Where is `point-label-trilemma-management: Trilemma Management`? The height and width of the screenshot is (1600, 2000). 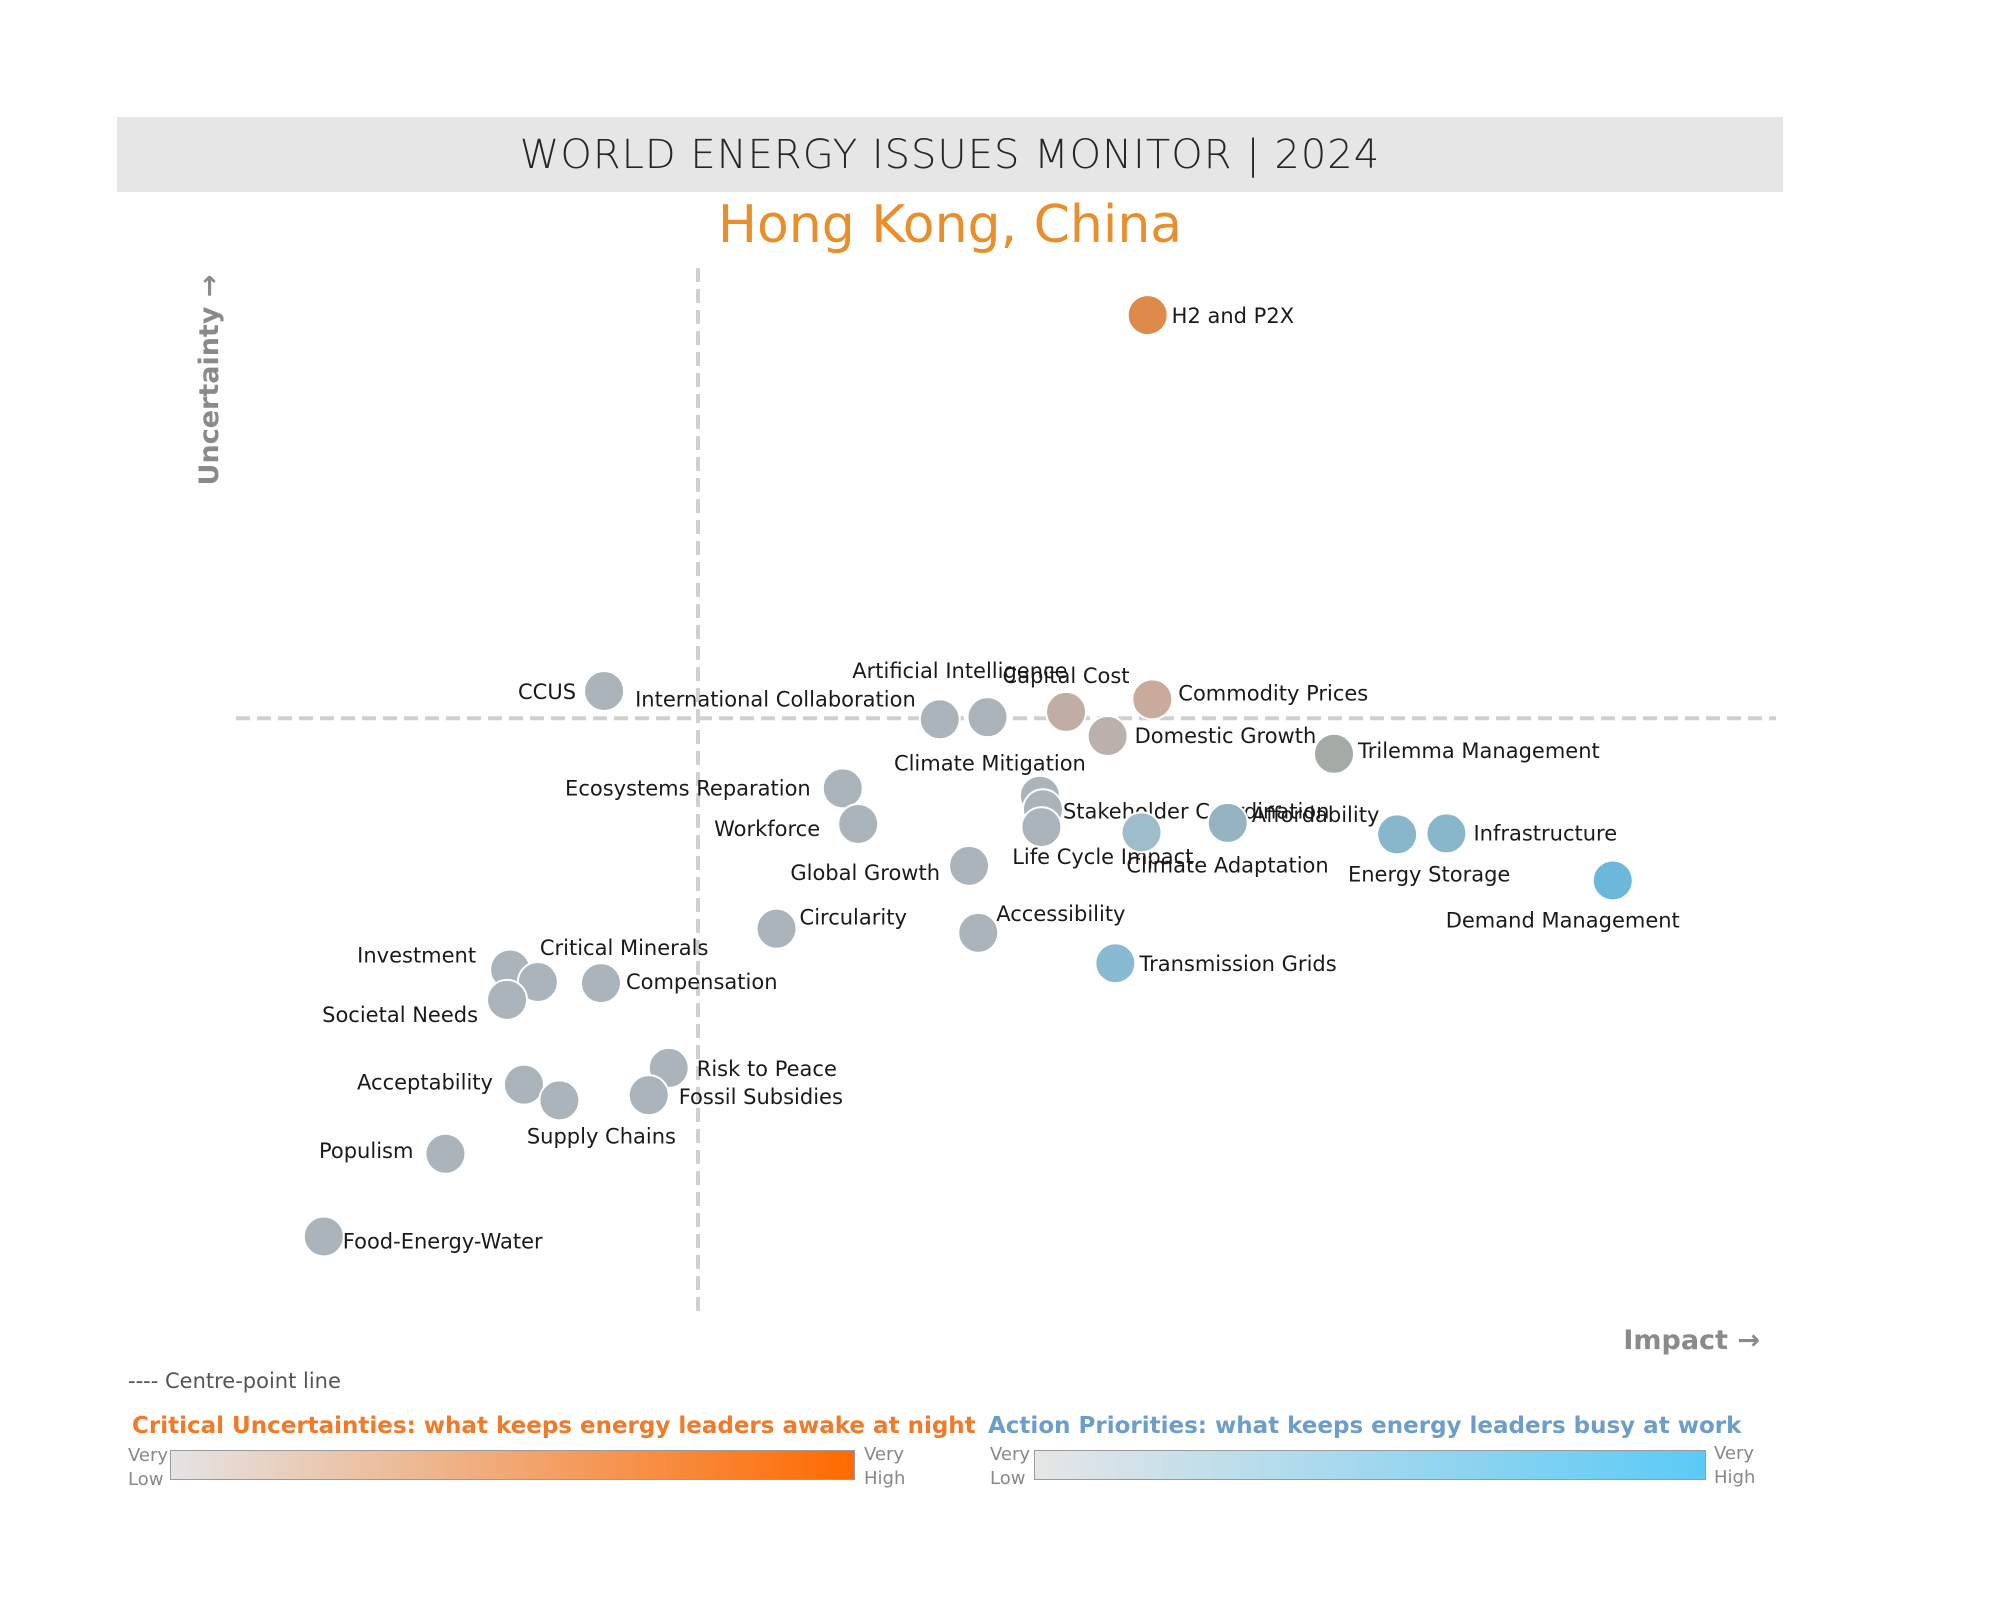 point-label-trilemma-management: Trilemma Management is located at coordinates (1478, 751).